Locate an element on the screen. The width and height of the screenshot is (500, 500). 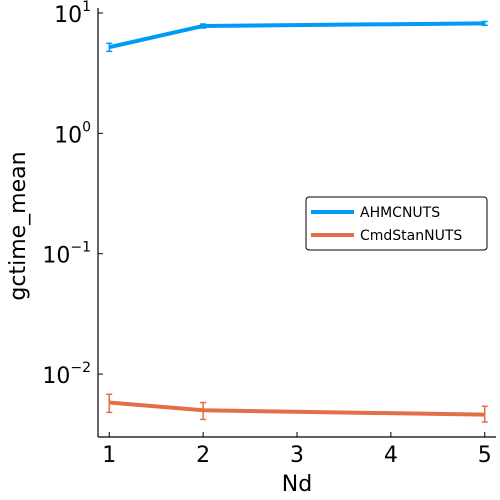
x-tick-label: 4 is located at coordinates (391, 455).